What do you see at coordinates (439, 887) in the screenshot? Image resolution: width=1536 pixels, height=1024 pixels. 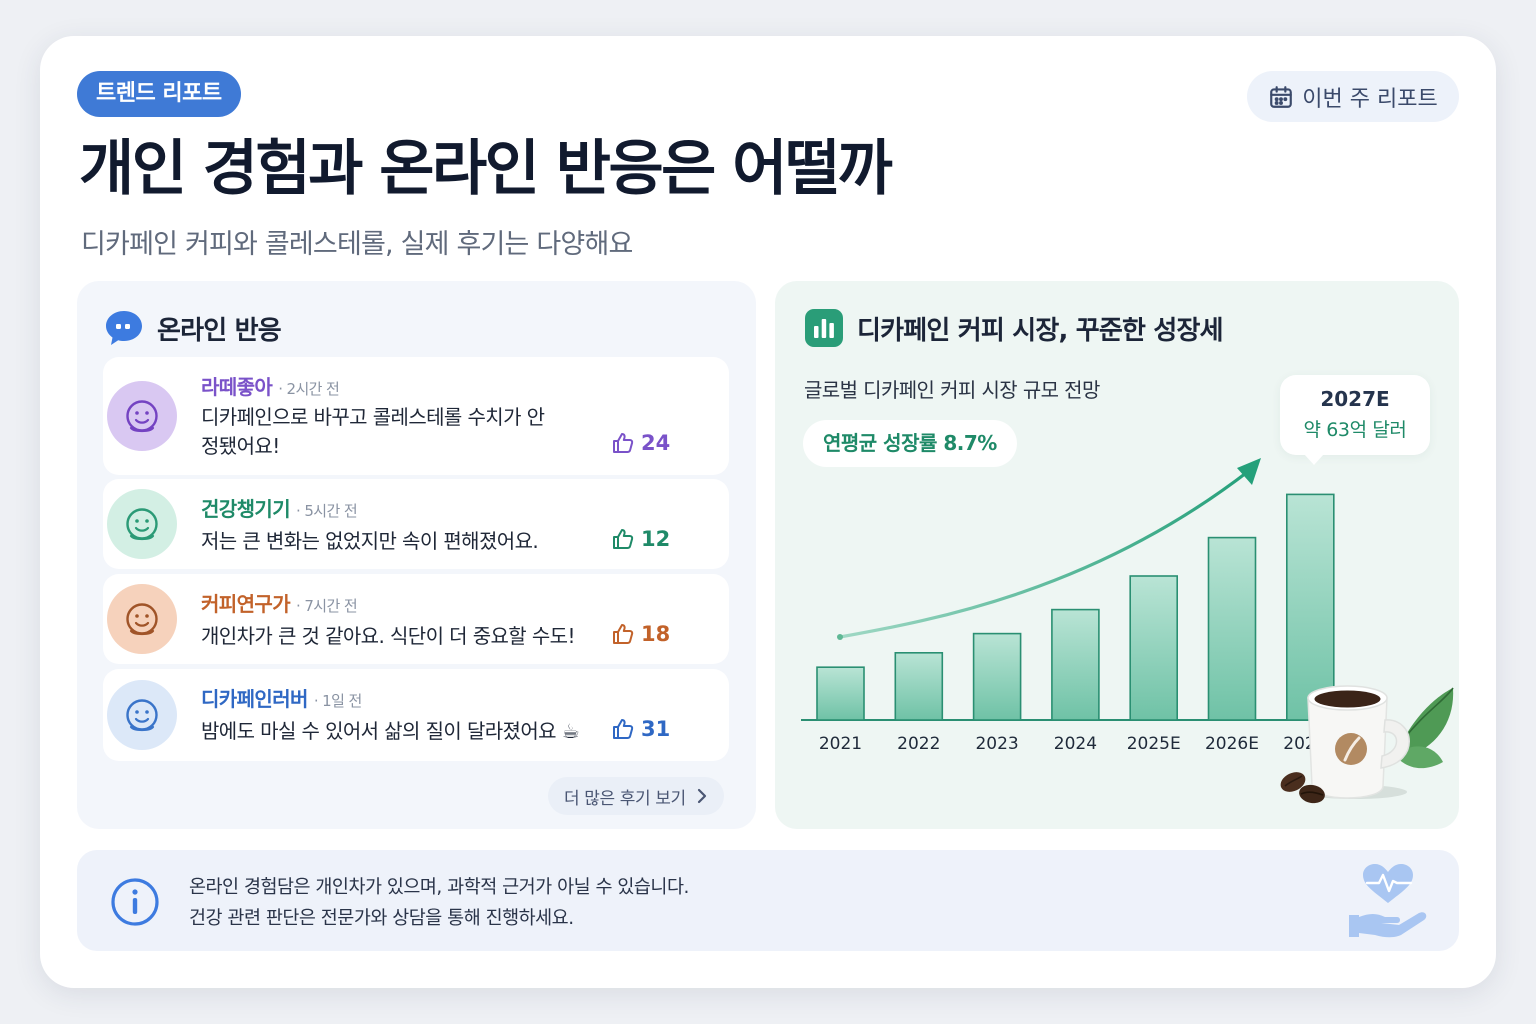 I see `notice-line-1: 온라인 경험담은 개인차가 있으며, 과학적 근거가 아닐 수 있습니다.` at bounding box center [439, 887].